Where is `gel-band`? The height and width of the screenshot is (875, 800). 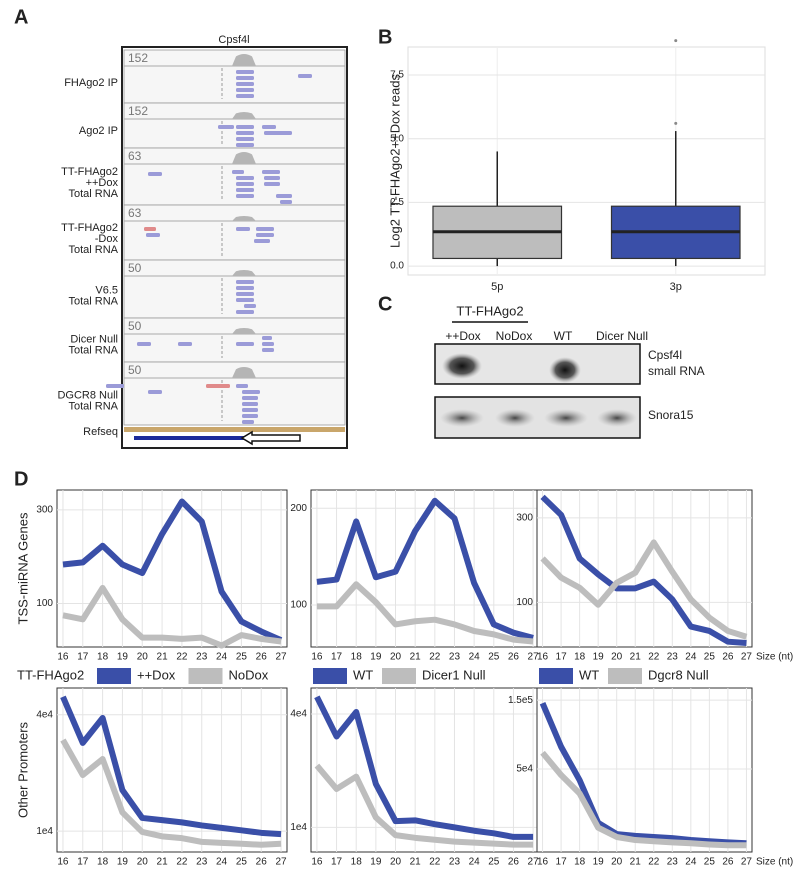 gel-band is located at coordinates (462, 418).